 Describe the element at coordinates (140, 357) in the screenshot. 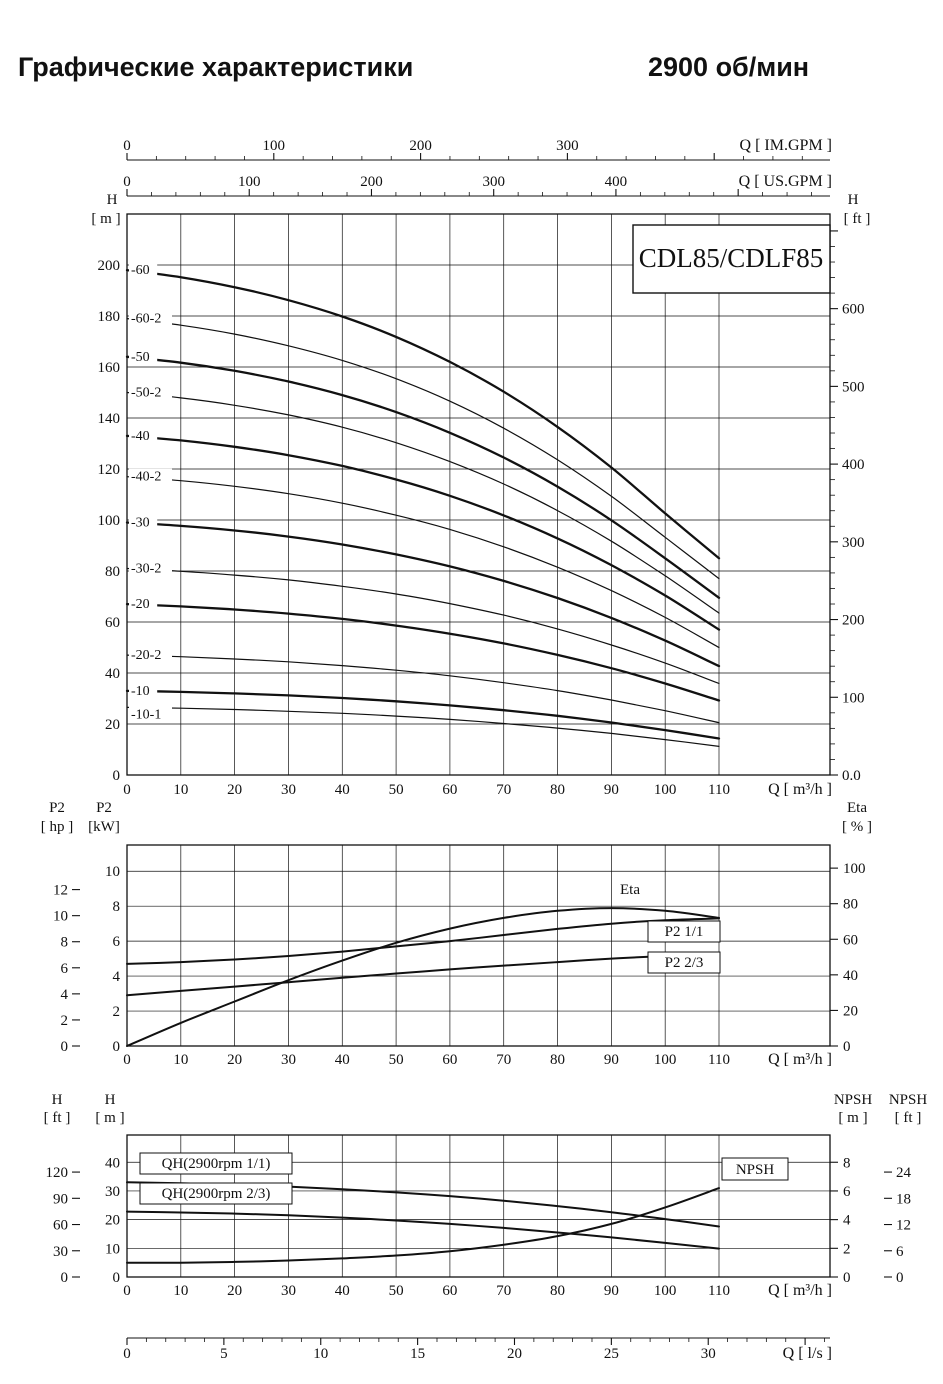

I see `curve-label--50: -50` at that location.